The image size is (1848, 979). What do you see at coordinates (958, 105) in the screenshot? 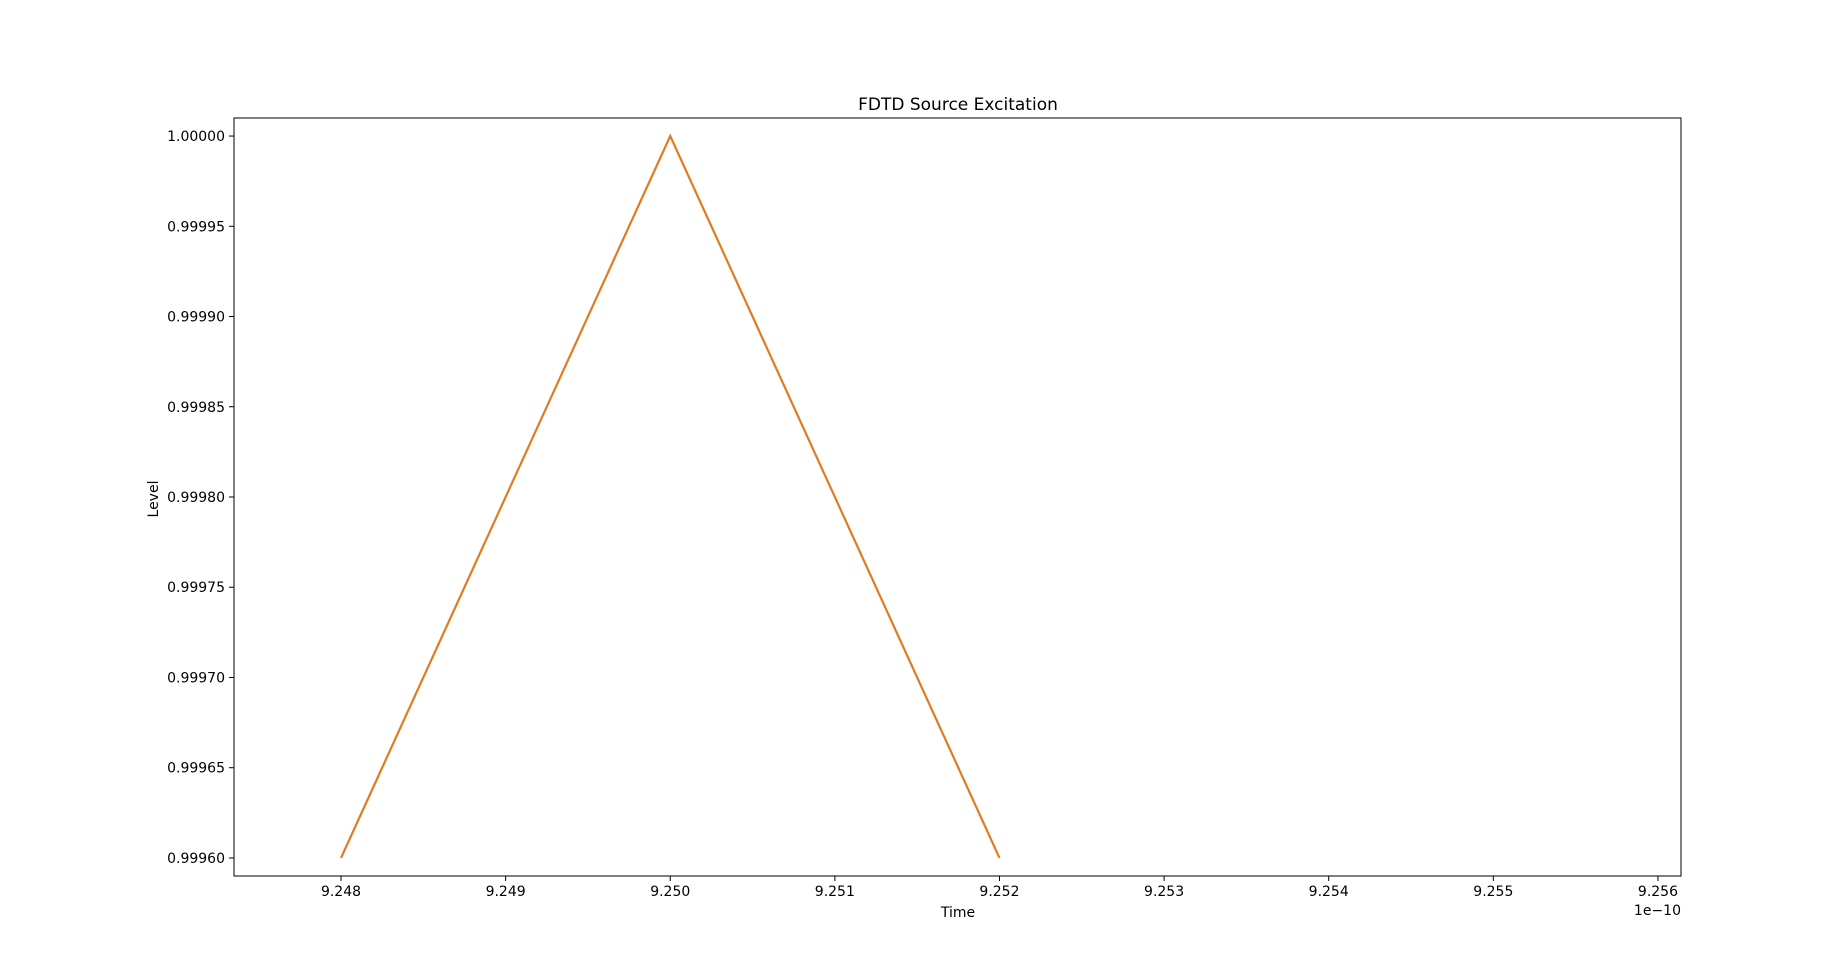
I see `chart-title: FDTD Source Excitation` at bounding box center [958, 105].